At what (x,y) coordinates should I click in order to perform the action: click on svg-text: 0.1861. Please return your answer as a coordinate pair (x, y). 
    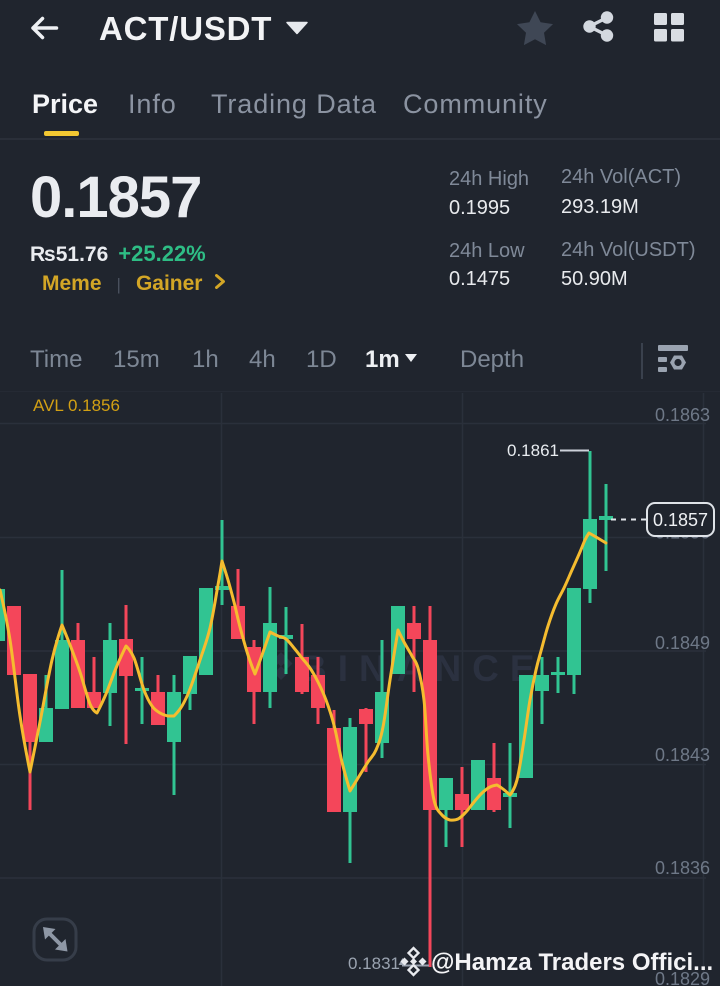
    Looking at the image, I should click on (533, 450).